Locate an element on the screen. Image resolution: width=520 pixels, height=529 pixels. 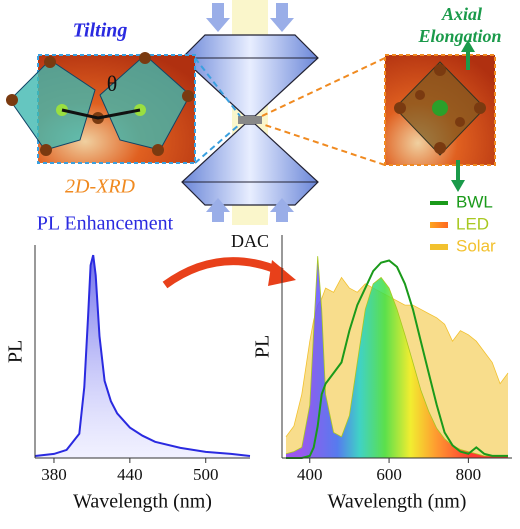
bond is located at coordinates (101, 114).